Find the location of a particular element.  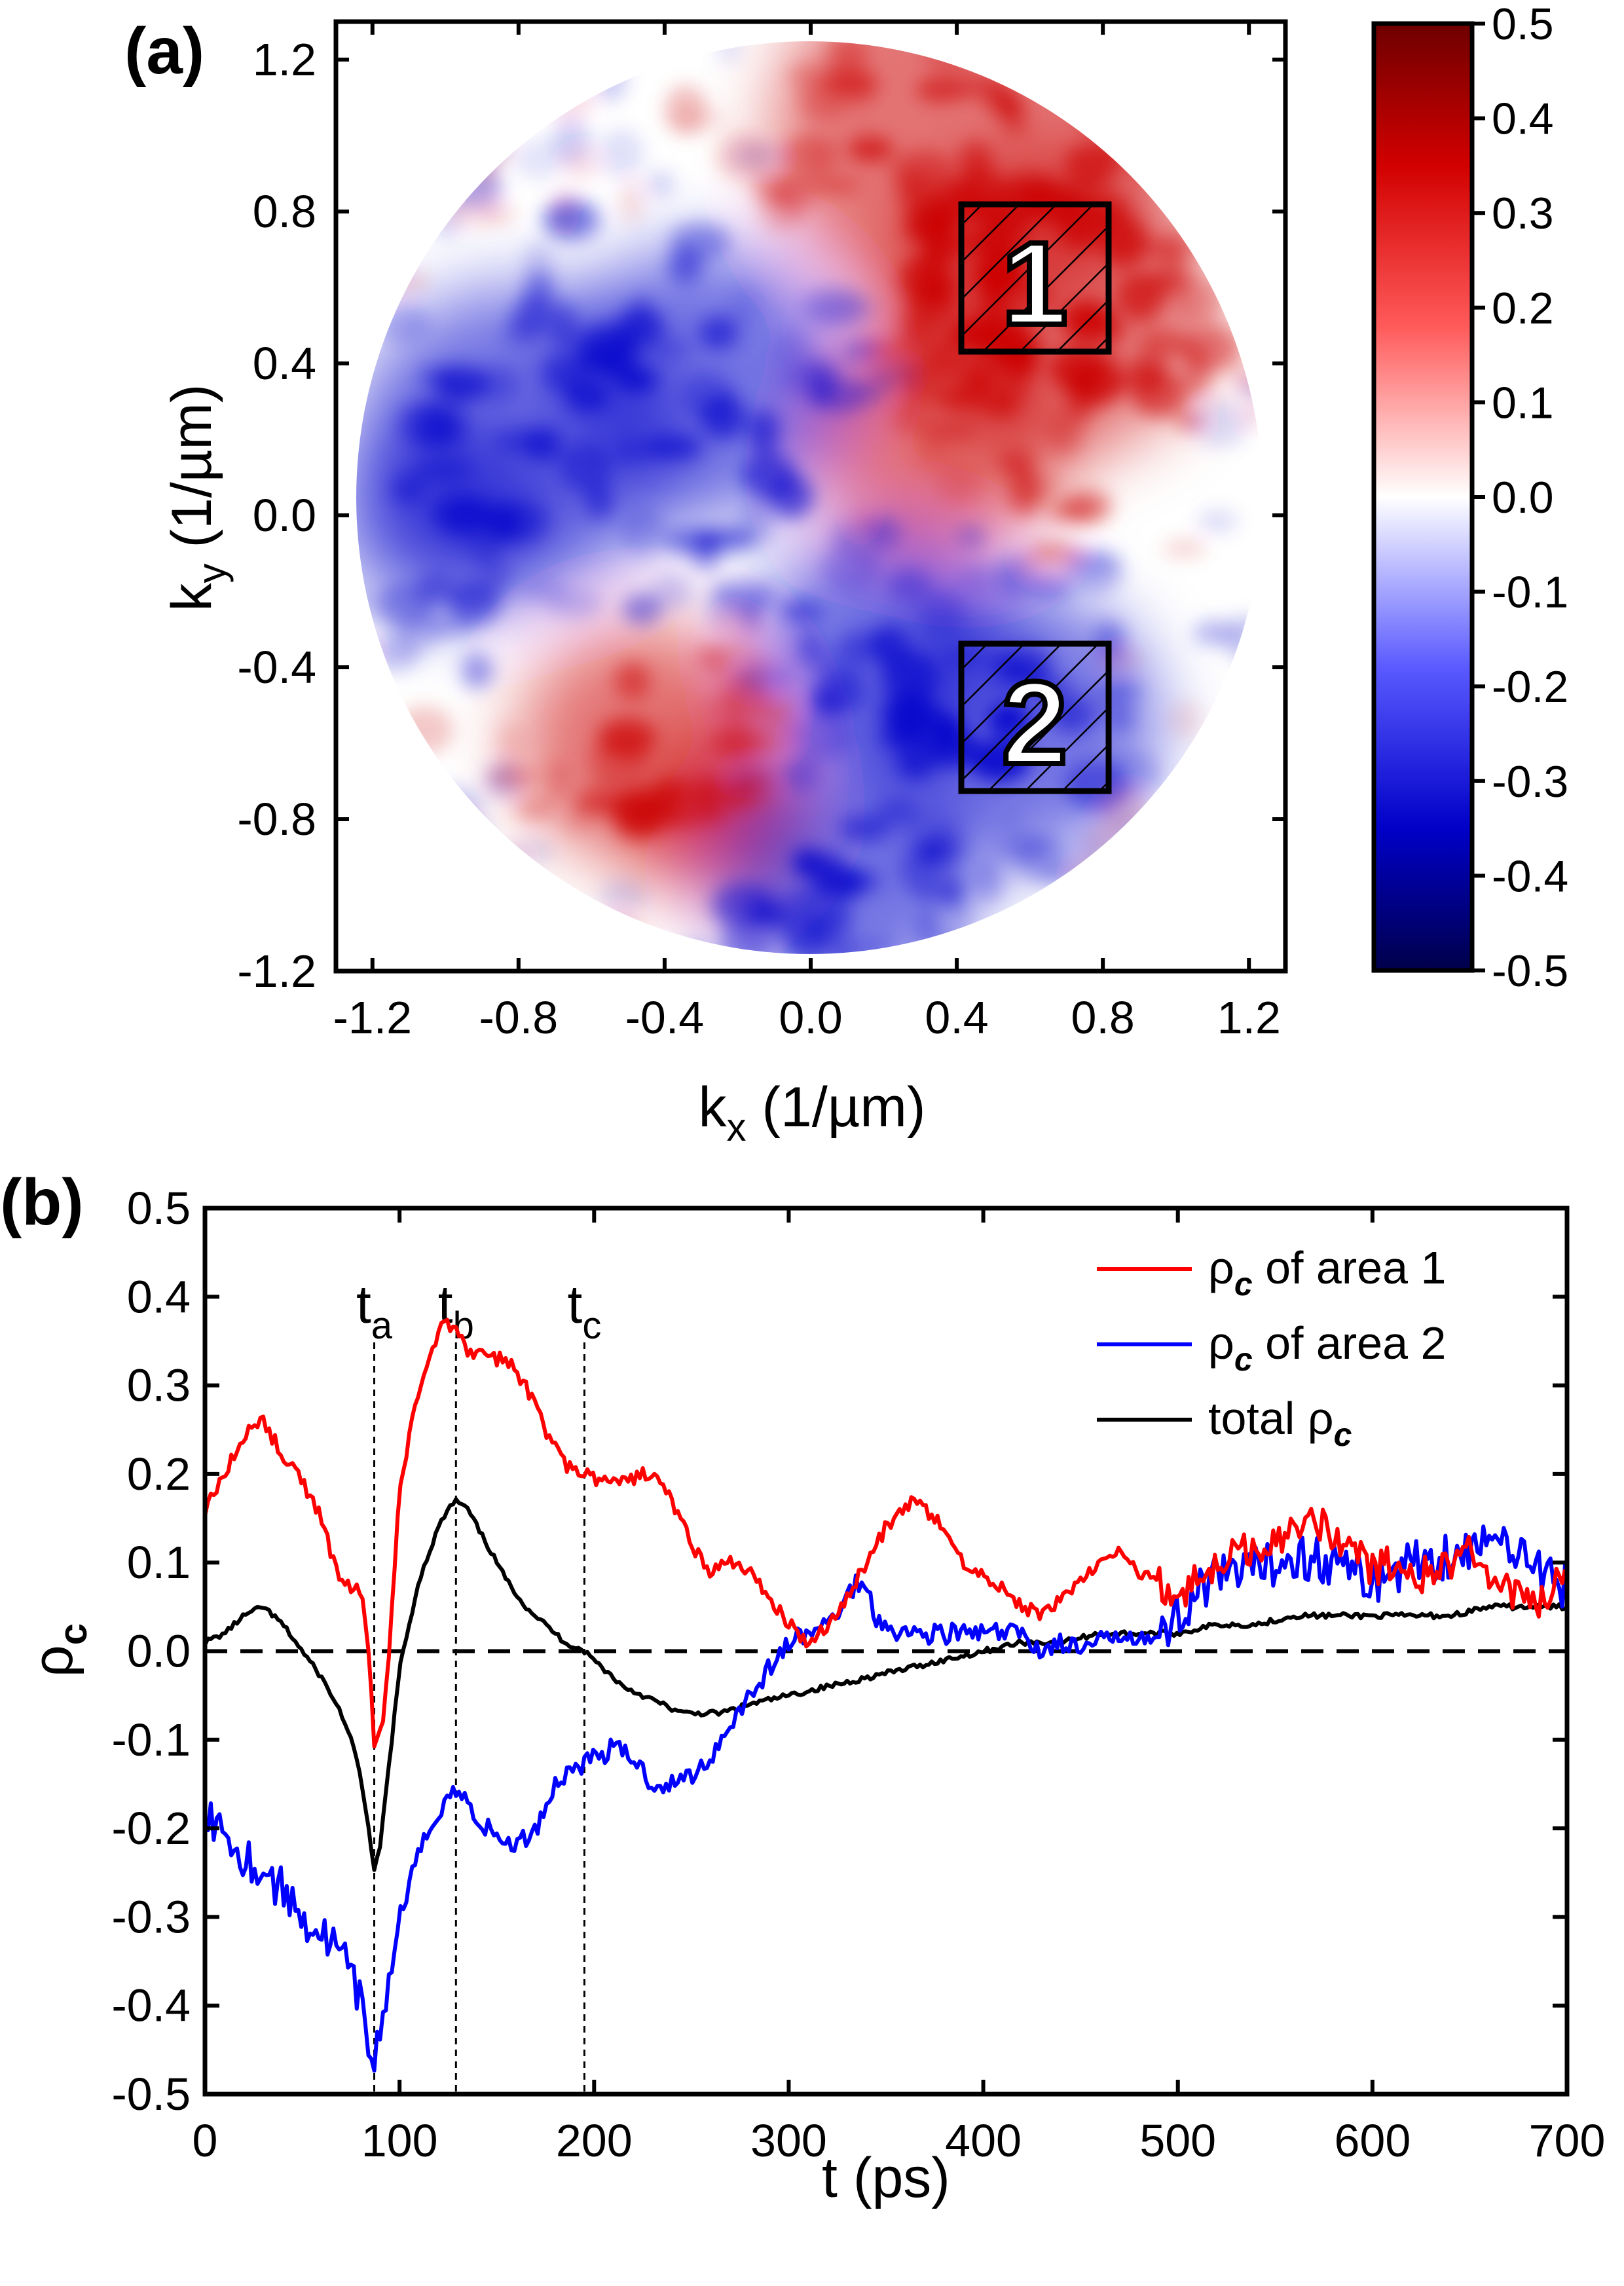

legend-label-3: total ρc is located at coordinates (1280, 1423).